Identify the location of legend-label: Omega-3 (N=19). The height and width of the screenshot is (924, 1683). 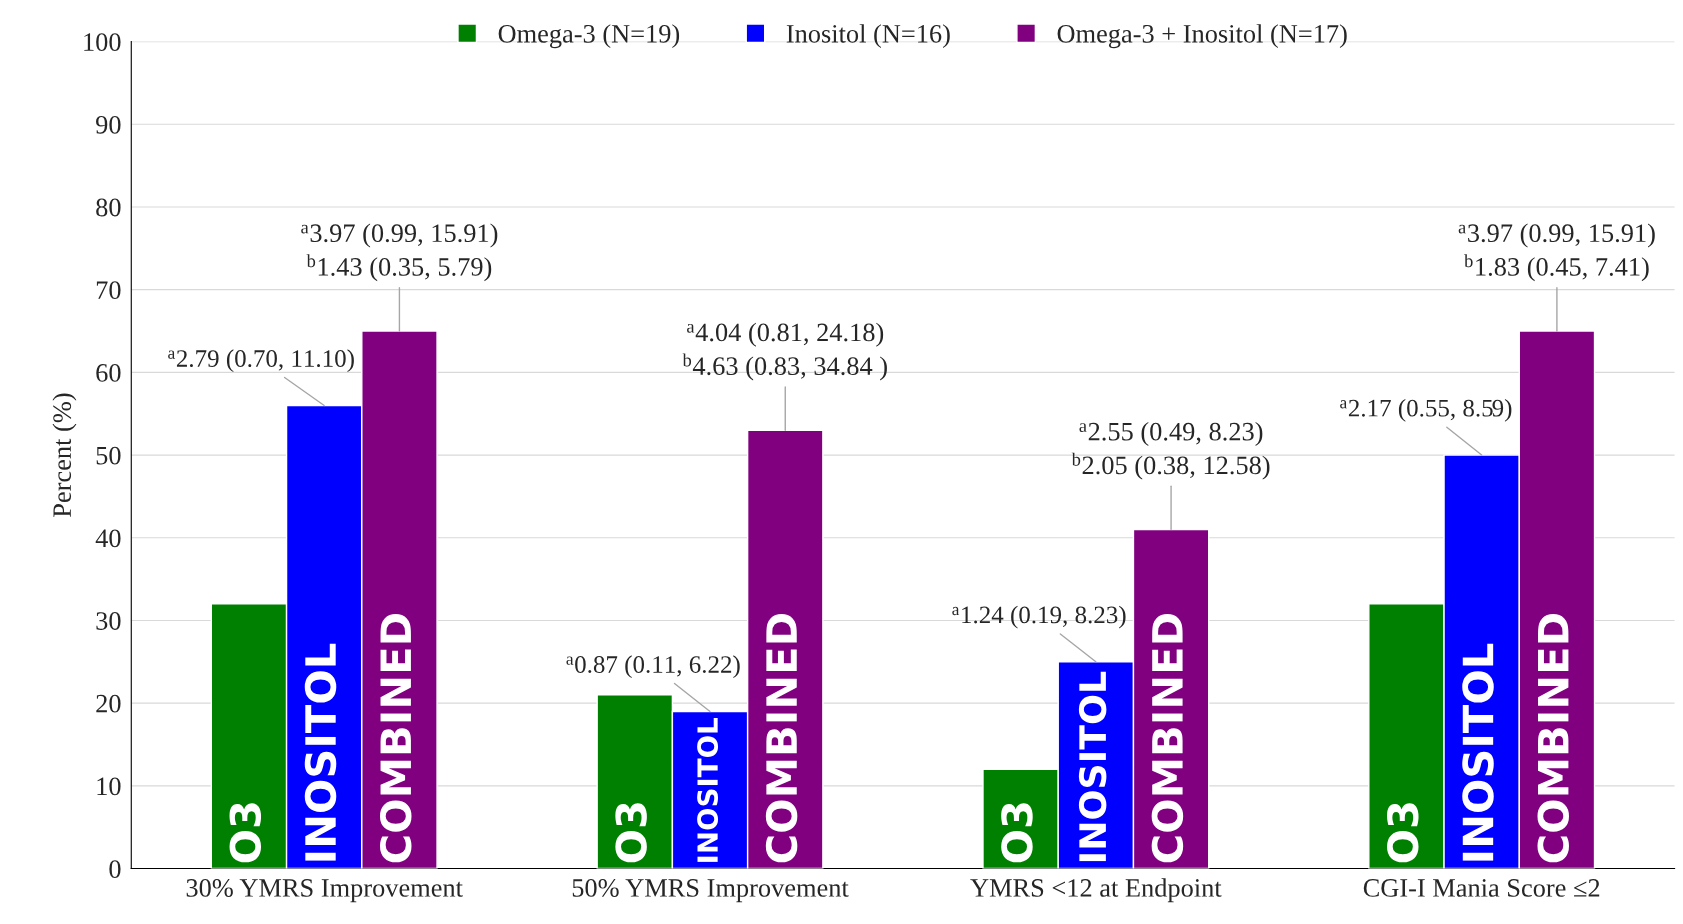
(589, 36).